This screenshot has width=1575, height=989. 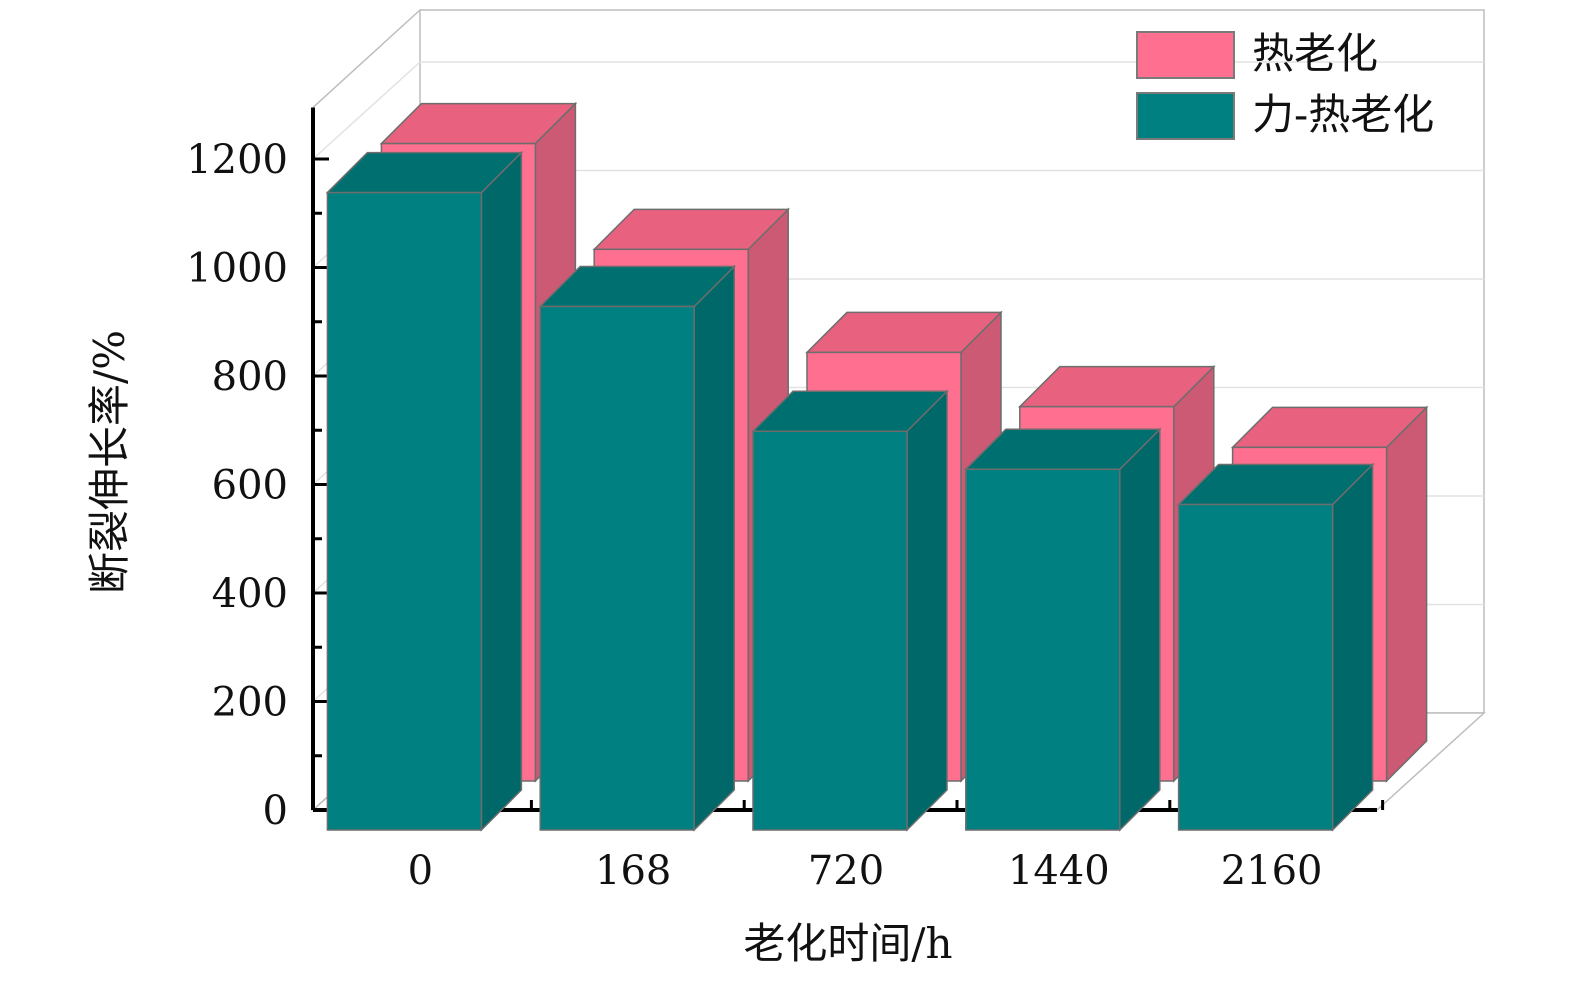 What do you see at coordinates (896, 847) in the screenshot?
I see `x-tick-labels: 0 168 720 1440 2160` at bounding box center [896, 847].